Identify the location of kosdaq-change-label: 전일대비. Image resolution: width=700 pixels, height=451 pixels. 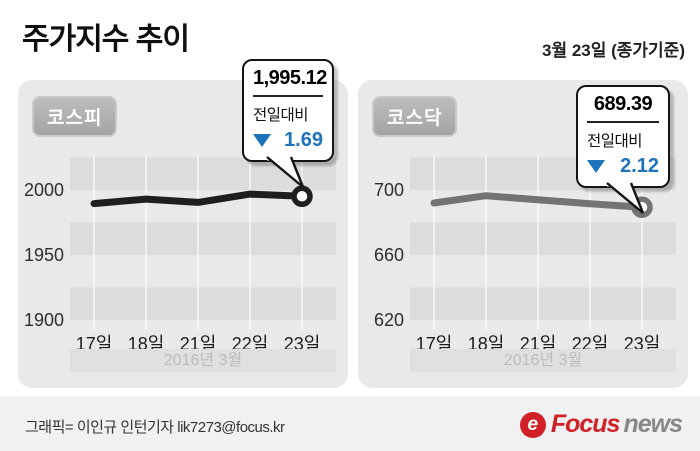
(615, 141).